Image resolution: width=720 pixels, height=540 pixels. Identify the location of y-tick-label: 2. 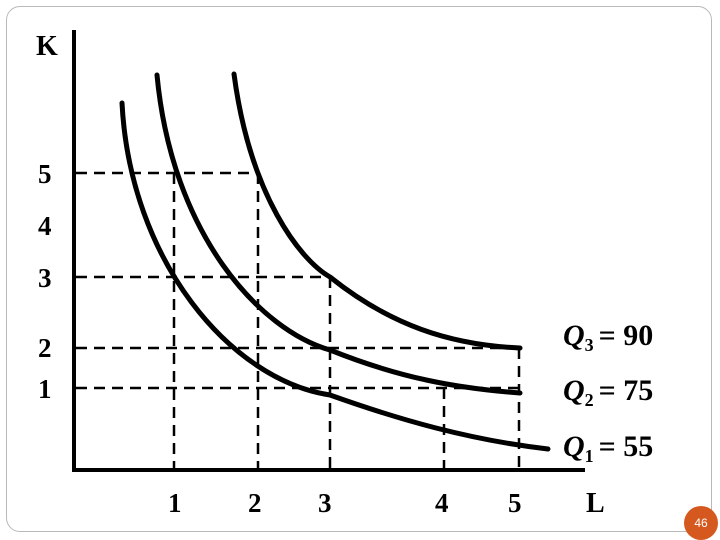
(45, 348).